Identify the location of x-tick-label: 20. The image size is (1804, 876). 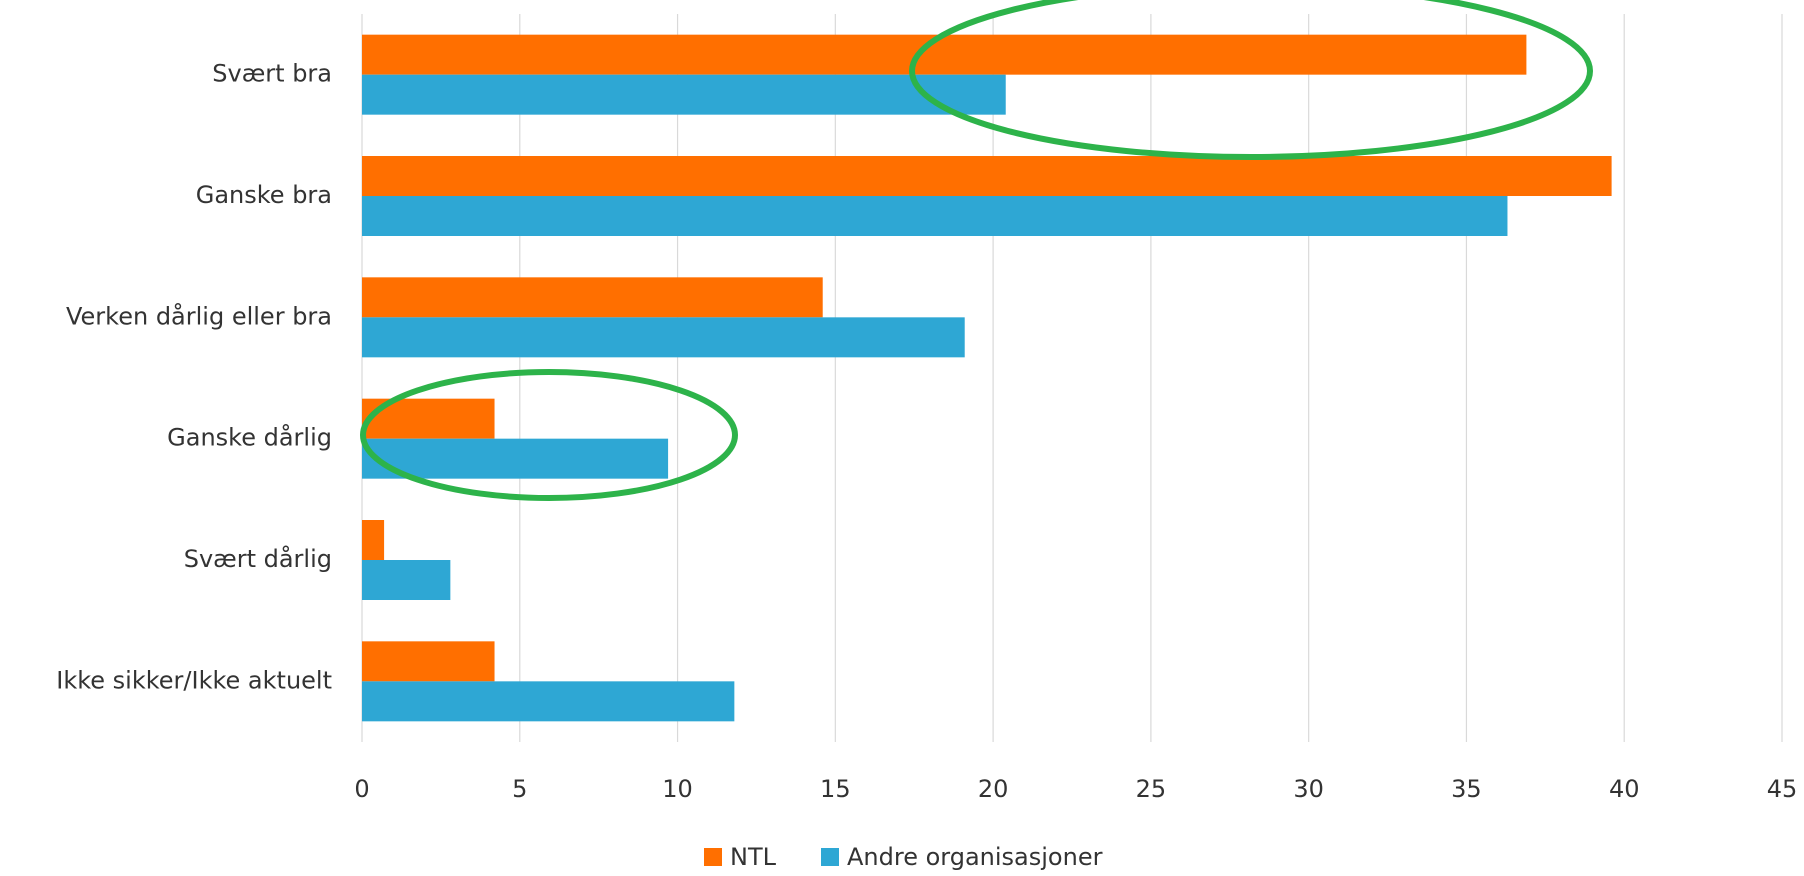
(993, 789).